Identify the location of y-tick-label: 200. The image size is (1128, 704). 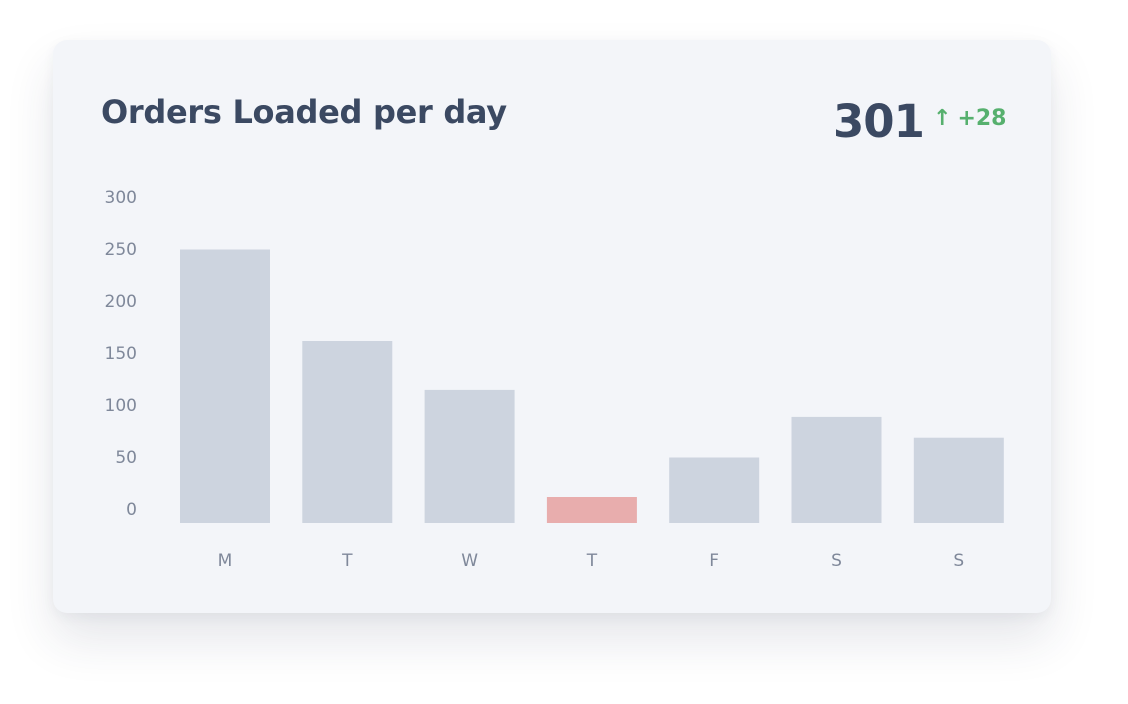
(121, 302).